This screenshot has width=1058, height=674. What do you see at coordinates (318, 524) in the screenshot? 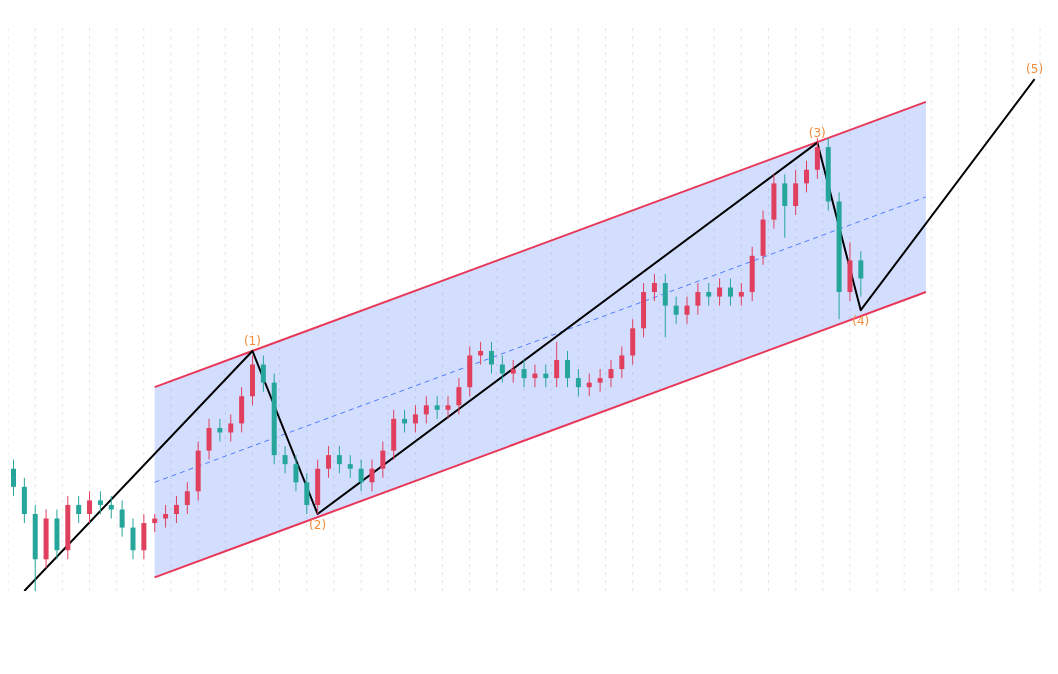
I see `annotation: (2)` at bounding box center [318, 524].